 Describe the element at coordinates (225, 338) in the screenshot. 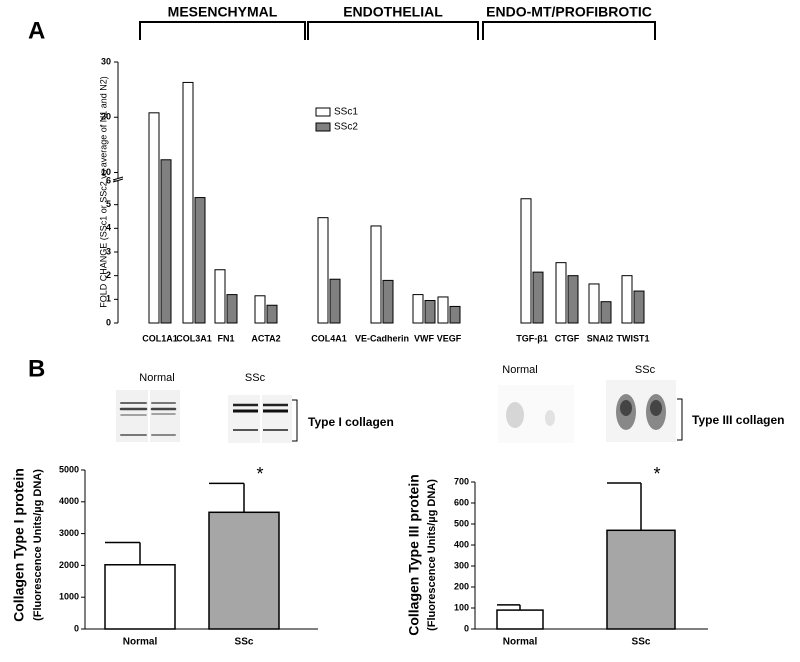

I see `x-tick-label: FN1` at that location.